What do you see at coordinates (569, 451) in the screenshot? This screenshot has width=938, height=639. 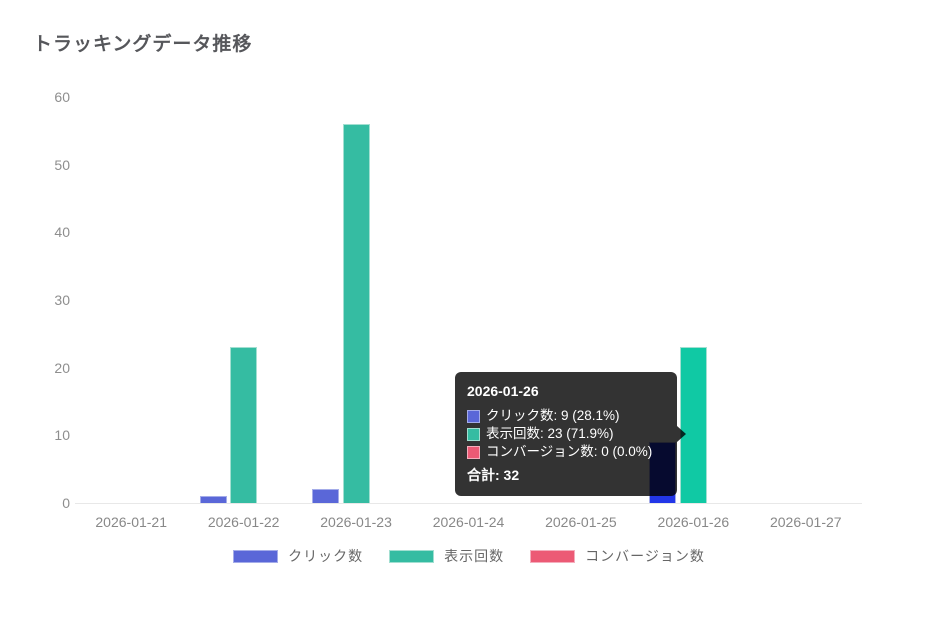 I see `tooltip-row-text: コンバージョン数: 0 (0.0%)` at bounding box center [569, 451].